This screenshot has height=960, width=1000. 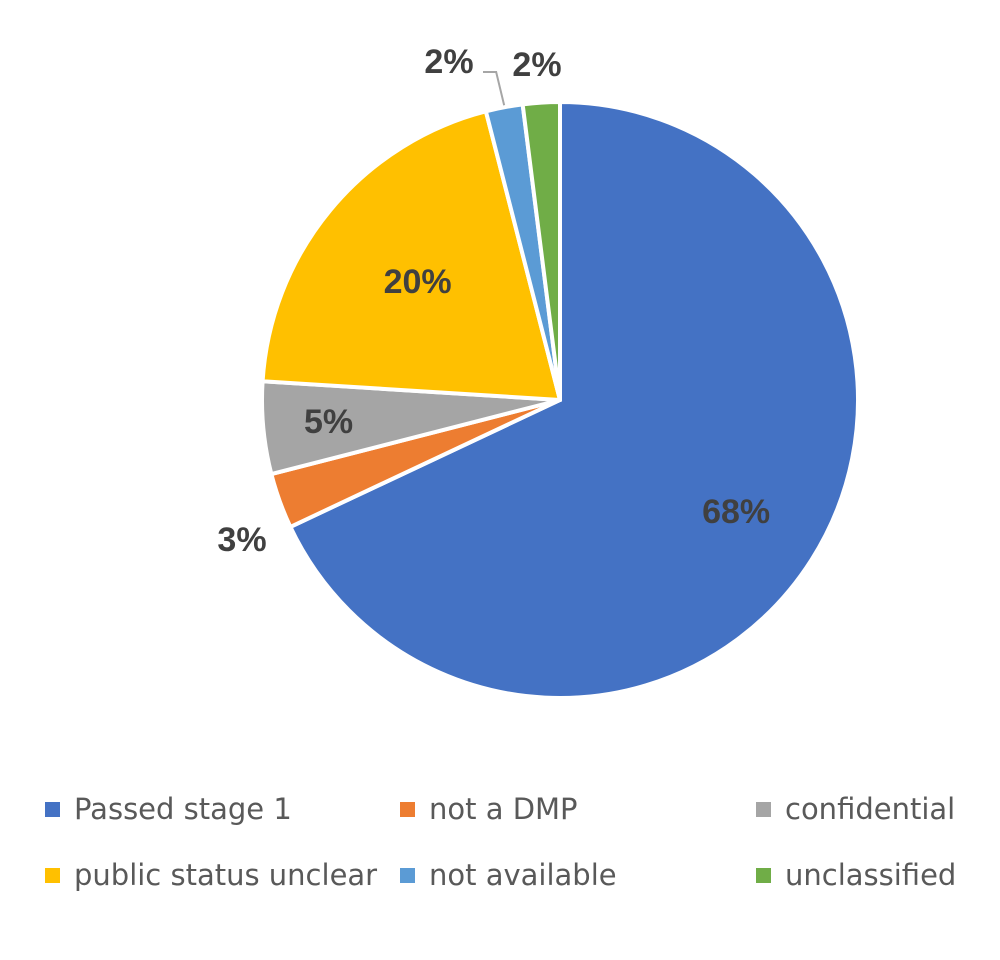 What do you see at coordinates (523, 875) in the screenshot?
I see `legend-label-not-available: not available` at bounding box center [523, 875].